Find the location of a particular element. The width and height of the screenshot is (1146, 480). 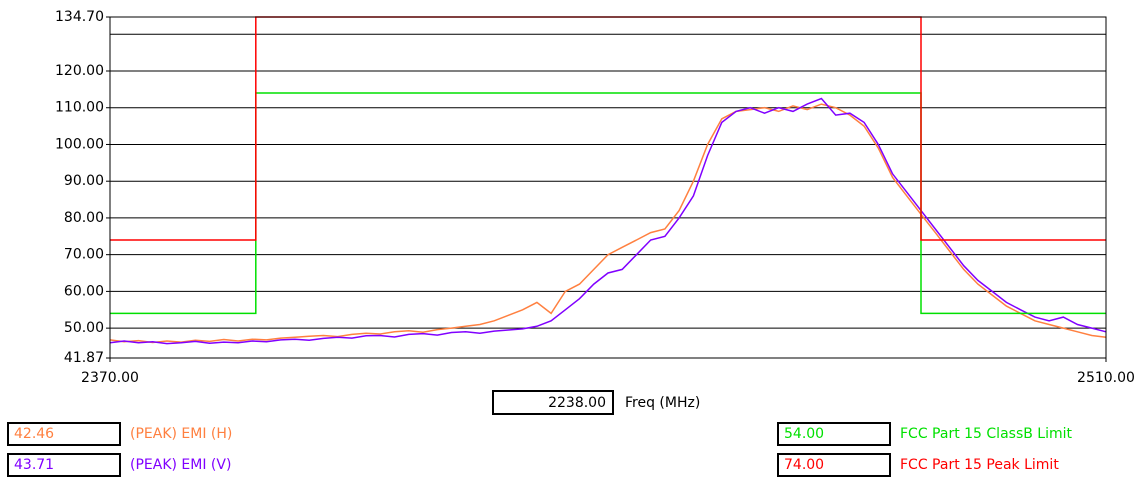

legend-label: (PEAK) EMI (V) is located at coordinates (180, 465).